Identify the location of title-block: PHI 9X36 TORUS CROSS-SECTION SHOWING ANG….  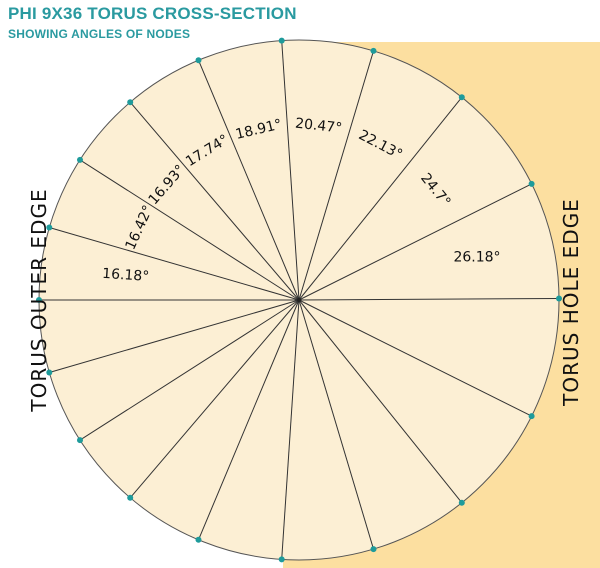
(152, 22).